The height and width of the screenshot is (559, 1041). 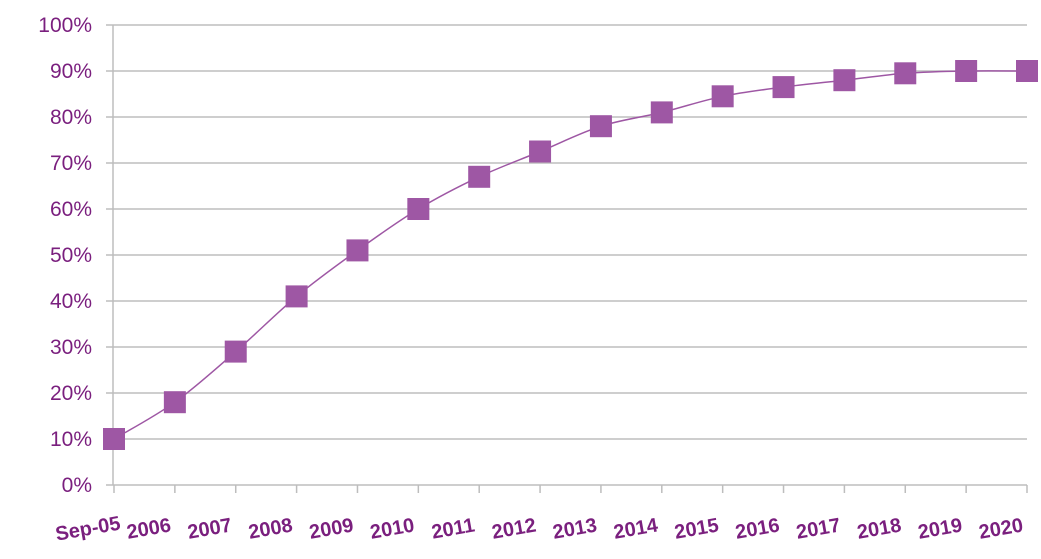 What do you see at coordinates (392, 528) in the screenshot?
I see `x-tick-label: 2010` at bounding box center [392, 528].